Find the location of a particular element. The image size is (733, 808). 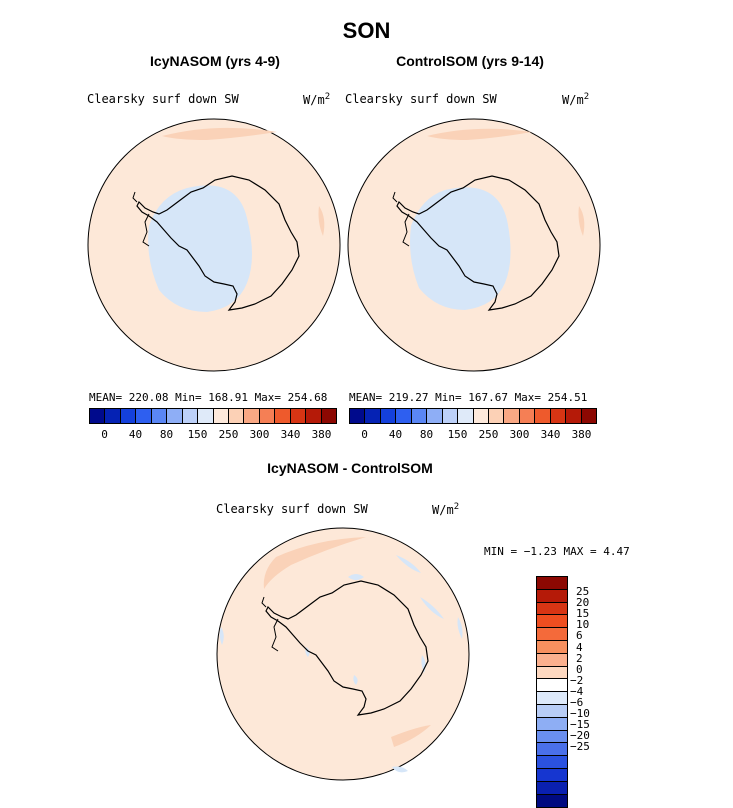

diff-colorbar-tick-label: 20 is located at coordinates (583, 603).